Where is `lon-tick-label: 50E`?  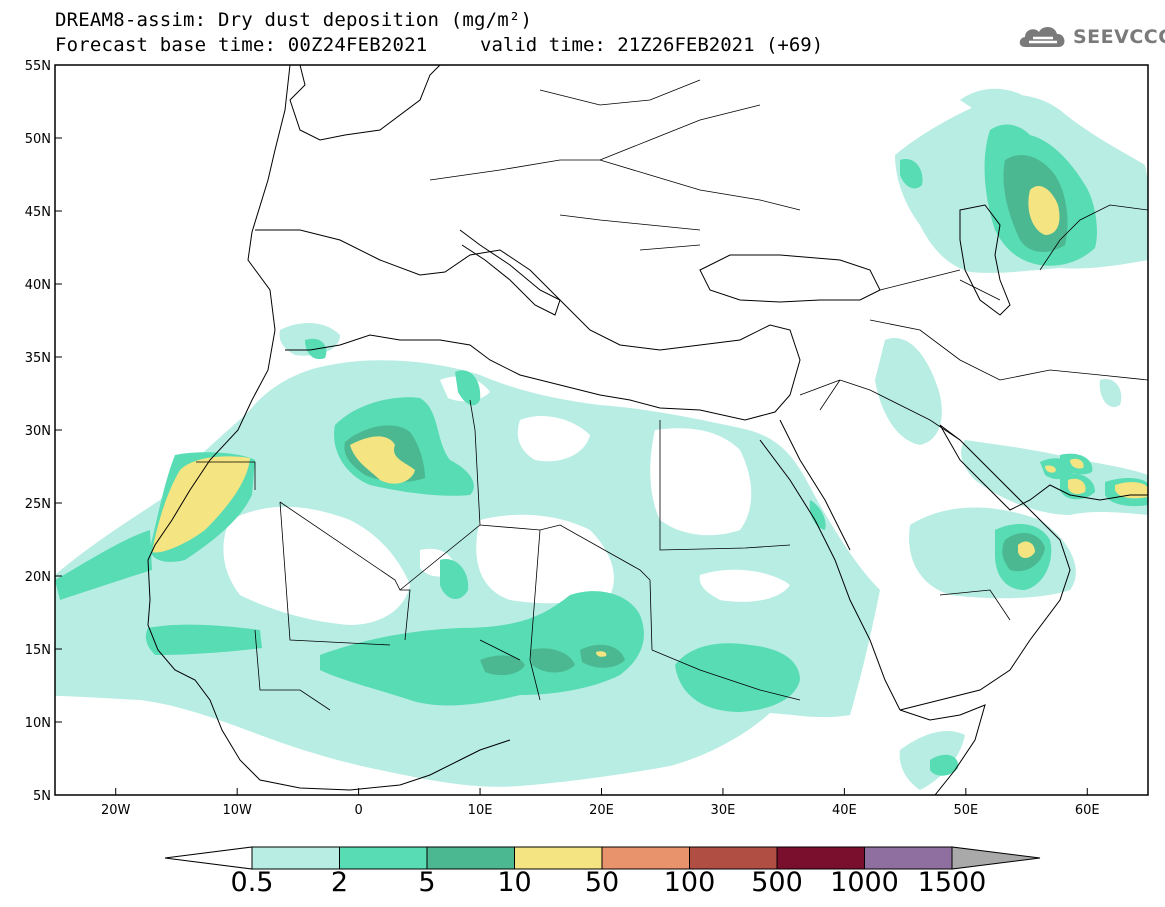 lon-tick-label: 50E is located at coordinates (965, 810).